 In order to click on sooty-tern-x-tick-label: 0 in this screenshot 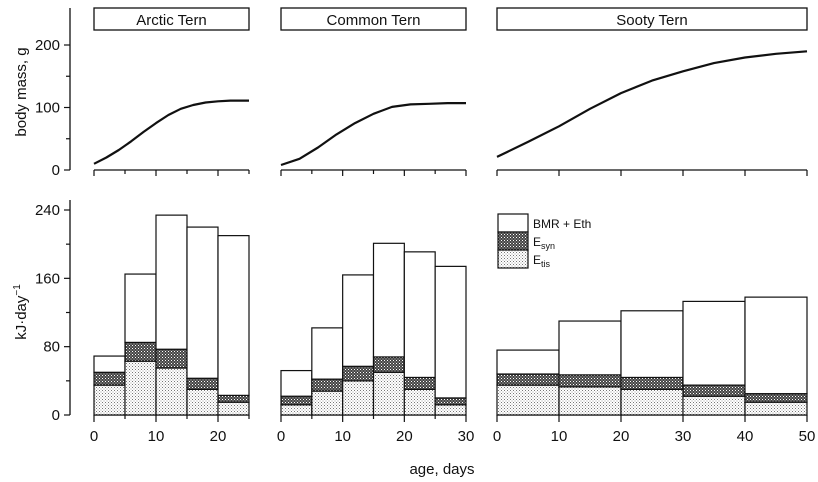, I will do `click(497, 436)`.